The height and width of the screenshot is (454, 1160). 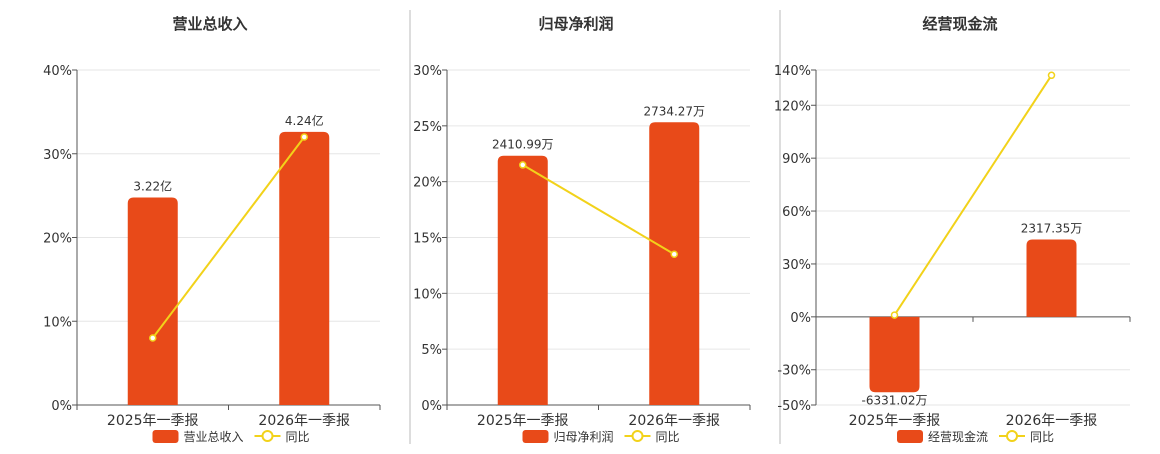 I want to click on chart-title-2: 归母净利润, so click(x=575, y=24).